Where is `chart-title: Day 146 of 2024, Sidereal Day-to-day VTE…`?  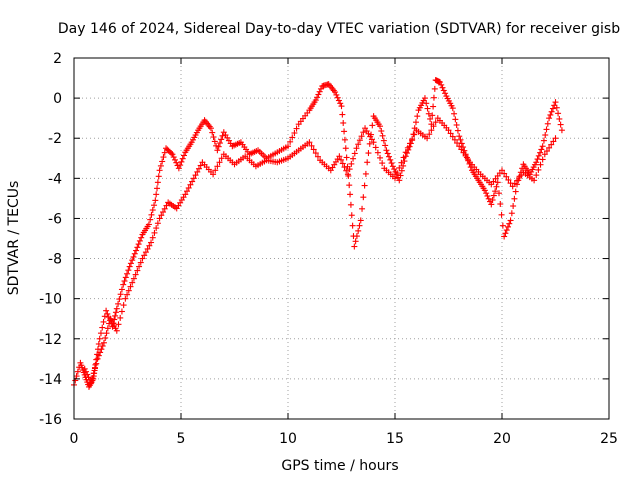 chart-title: Day 146 of 2024, Sidereal Day-to-day VTE… is located at coordinates (339, 29).